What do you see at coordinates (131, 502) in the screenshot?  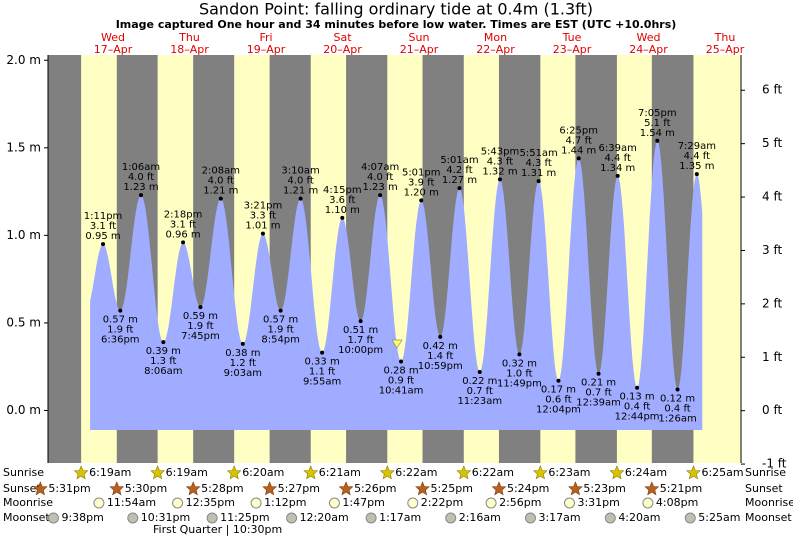 I see `astro-time: 11:54am` at bounding box center [131, 502].